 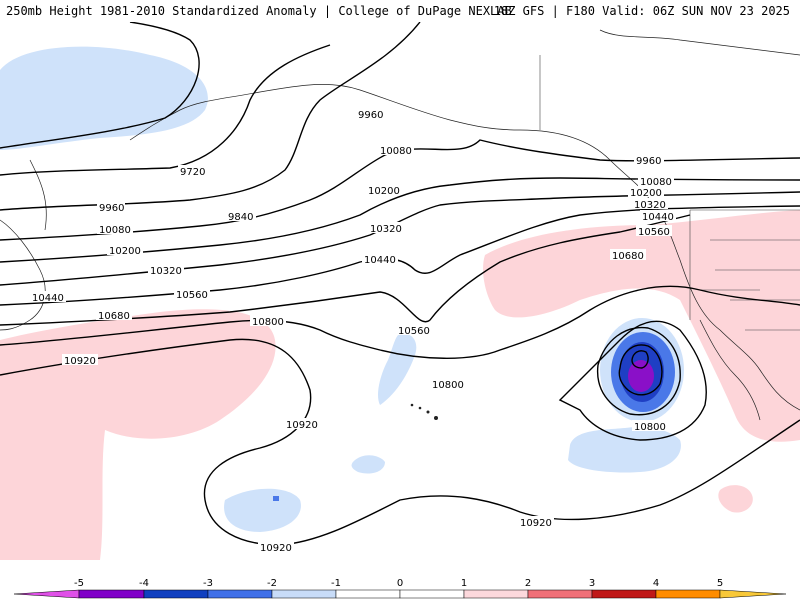 I want to click on colorbar-tick-label: -4, so click(x=144, y=583).